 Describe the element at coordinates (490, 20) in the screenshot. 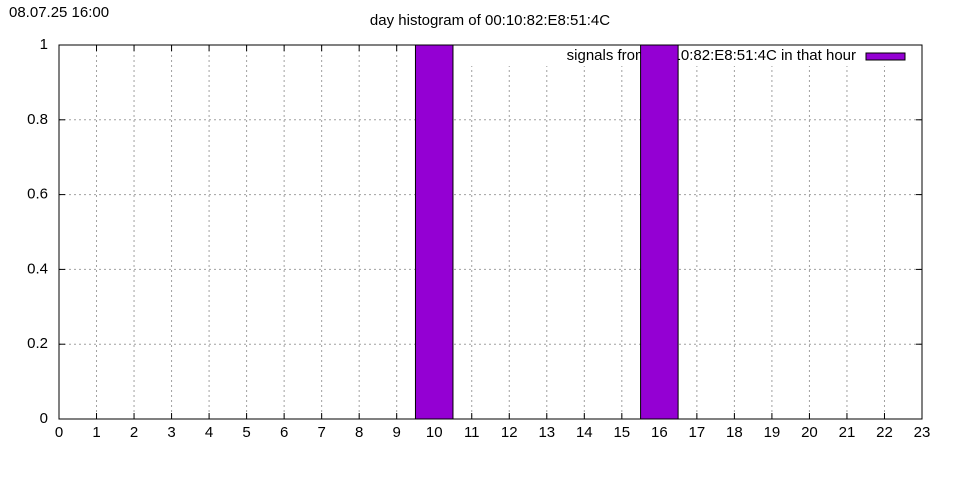

I see `chart-title: day histogram of 00:10:82:E8:51:4C` at that location.